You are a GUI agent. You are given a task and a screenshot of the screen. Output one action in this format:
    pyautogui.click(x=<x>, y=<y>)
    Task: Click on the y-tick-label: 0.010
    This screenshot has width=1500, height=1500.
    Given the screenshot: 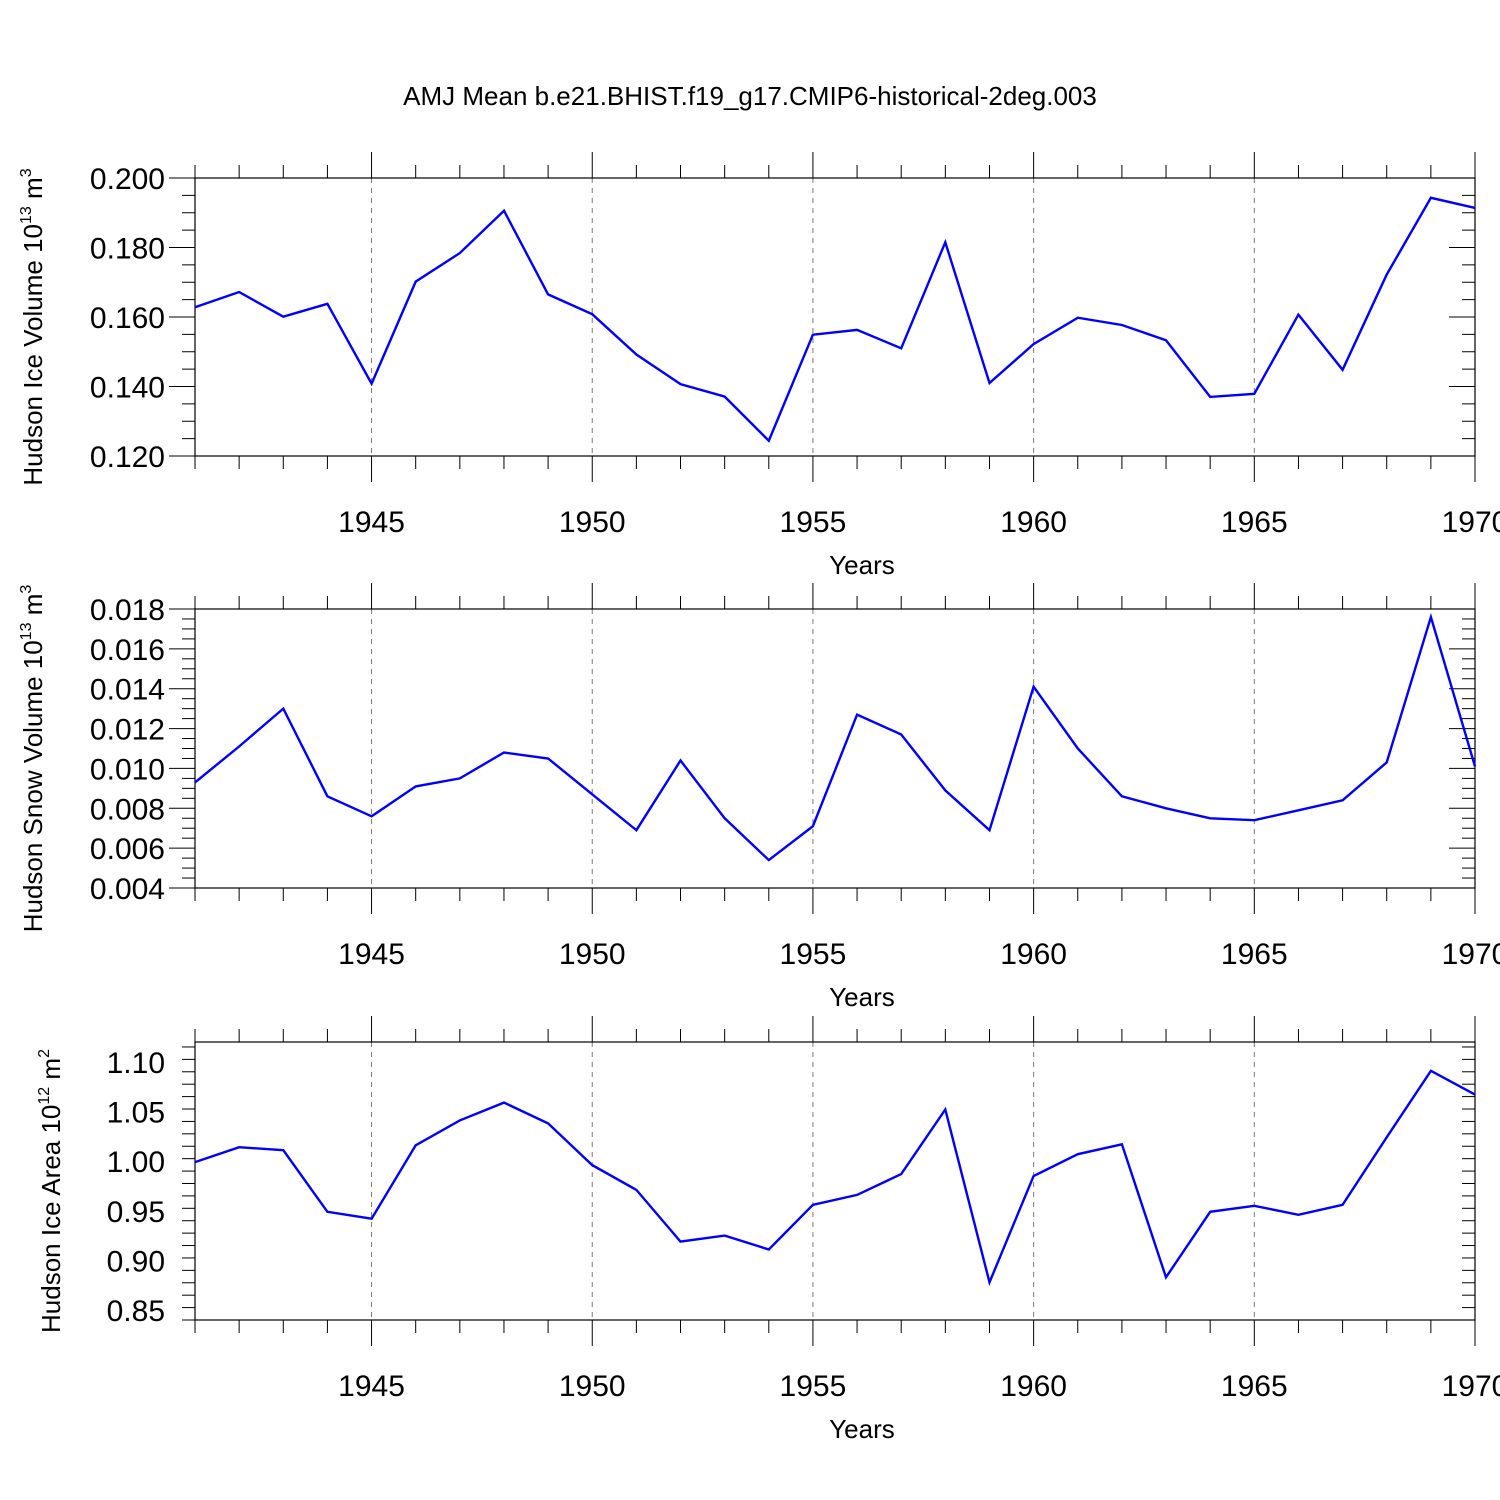 What is the action you would take?
    pyautogui.click(x=127, y=769)
    